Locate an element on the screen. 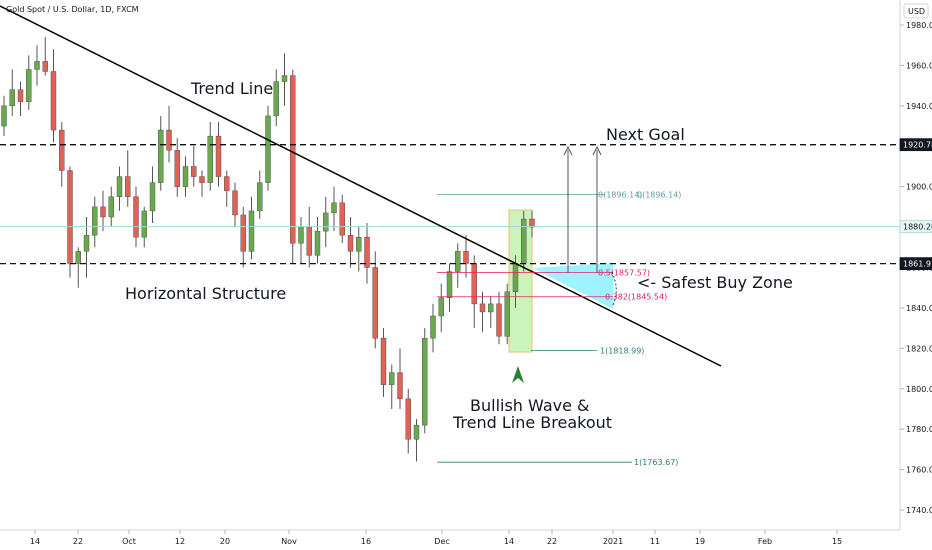 Image resolution: width=932 pixels, height=550 pixels. y-tick-label: 1980.00 is located at coordinates (919, 25).